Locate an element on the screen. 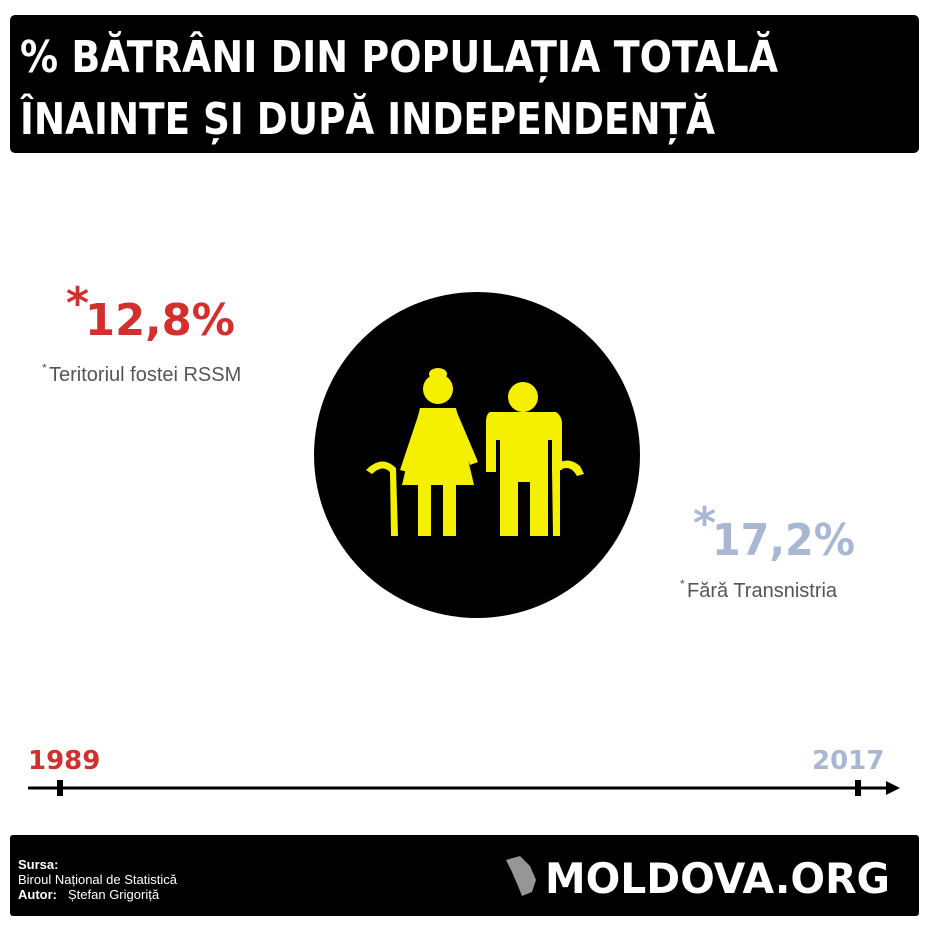 The height and width of the screenshot is (930, 930). timeline-arrow is located at coordinates (893, 788).